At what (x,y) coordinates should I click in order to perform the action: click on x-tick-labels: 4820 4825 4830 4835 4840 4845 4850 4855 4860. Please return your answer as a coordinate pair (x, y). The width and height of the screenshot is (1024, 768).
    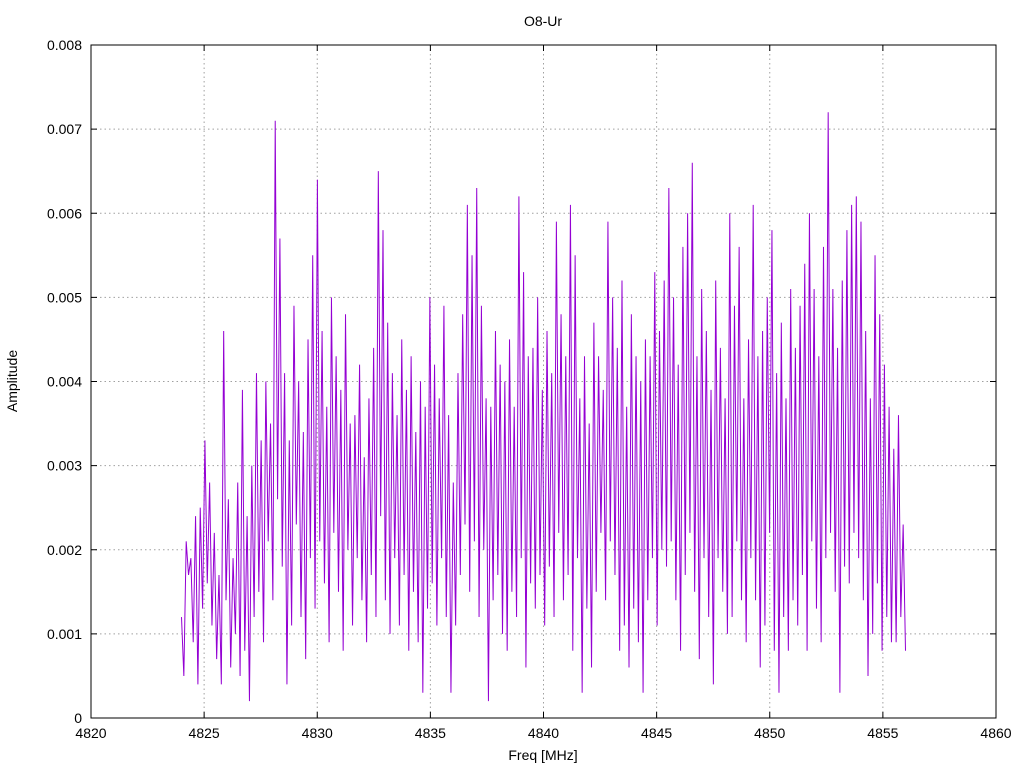
    Looking at the image, I should click on (543, 733).